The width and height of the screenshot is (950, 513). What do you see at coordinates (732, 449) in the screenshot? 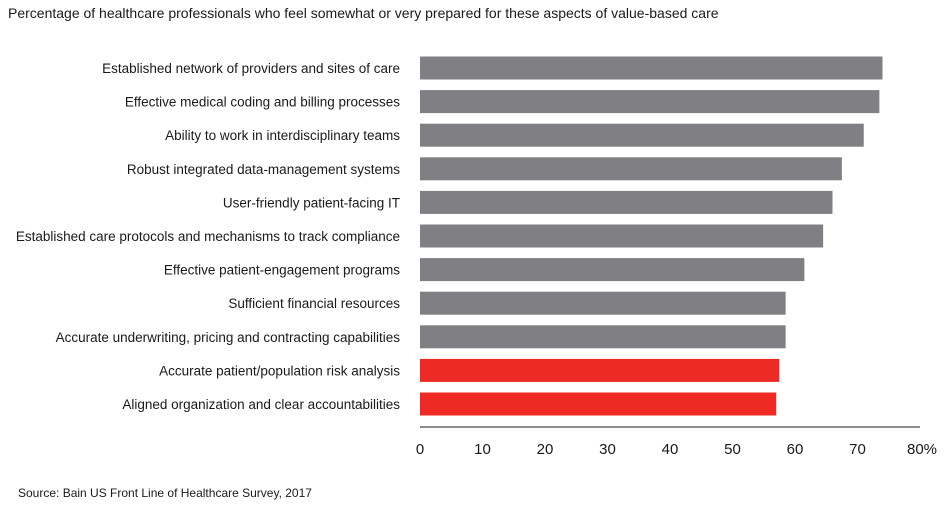
I see `x-tick-label-5: 50` at bounding box center [732, 449].